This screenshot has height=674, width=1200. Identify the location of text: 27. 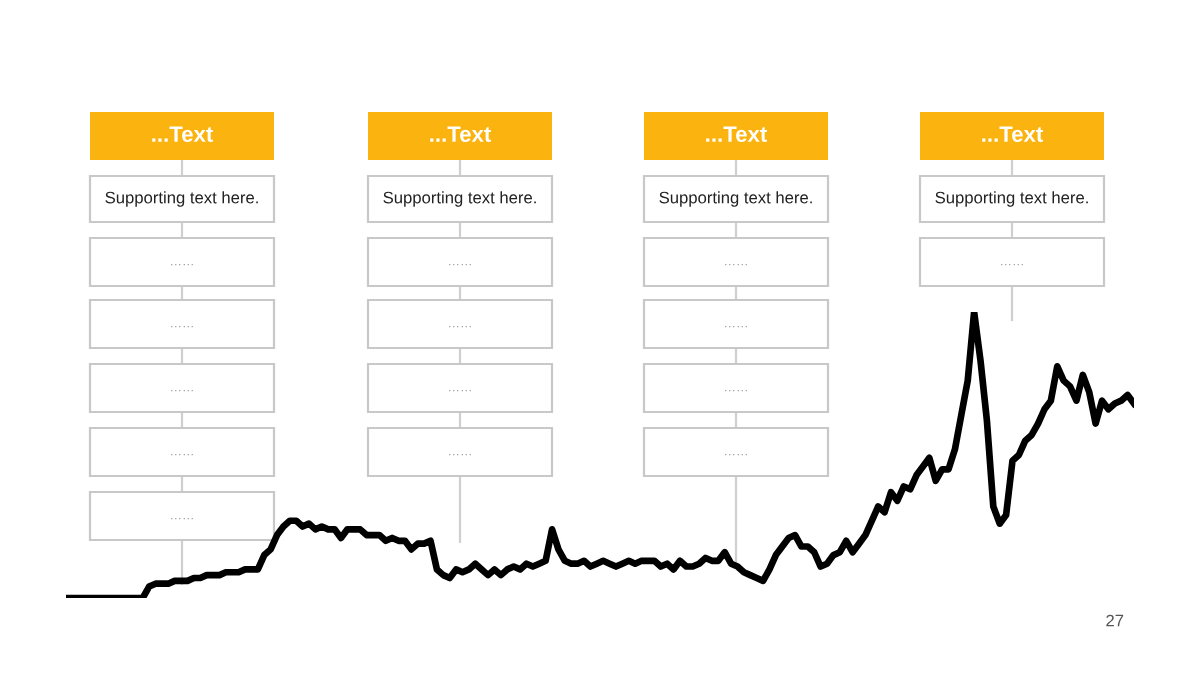
(1115, 620).